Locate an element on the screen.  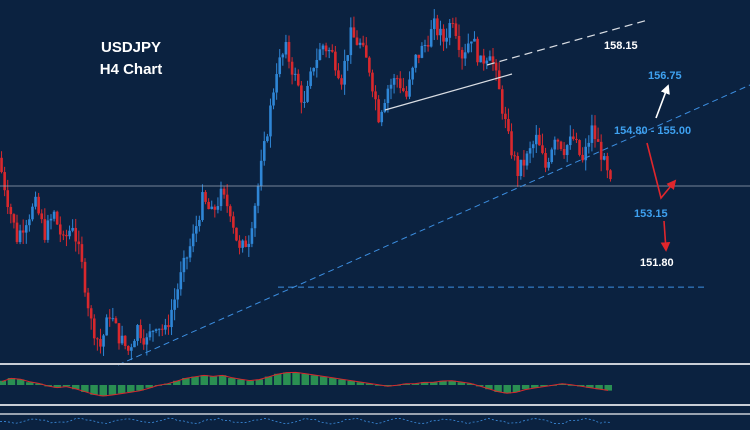
macd-signal-line is located at coordinates (305, 384).